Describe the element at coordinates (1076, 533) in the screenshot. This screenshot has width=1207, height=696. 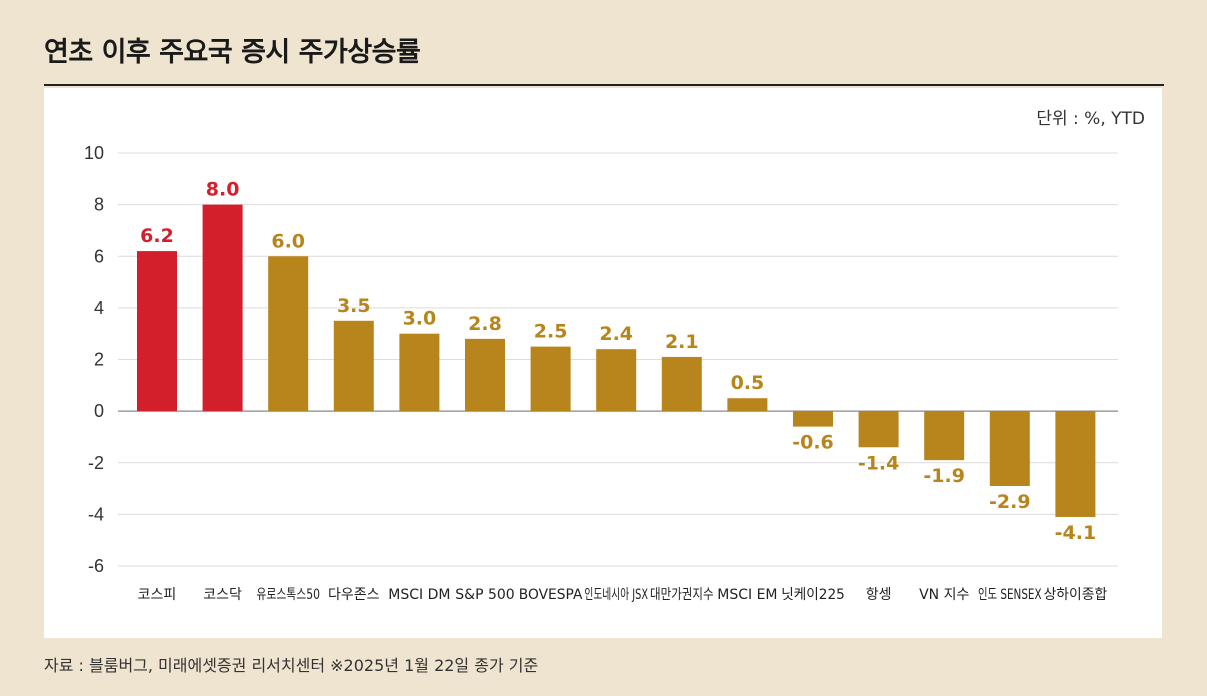
I see `value-label: -4.1` at that location.